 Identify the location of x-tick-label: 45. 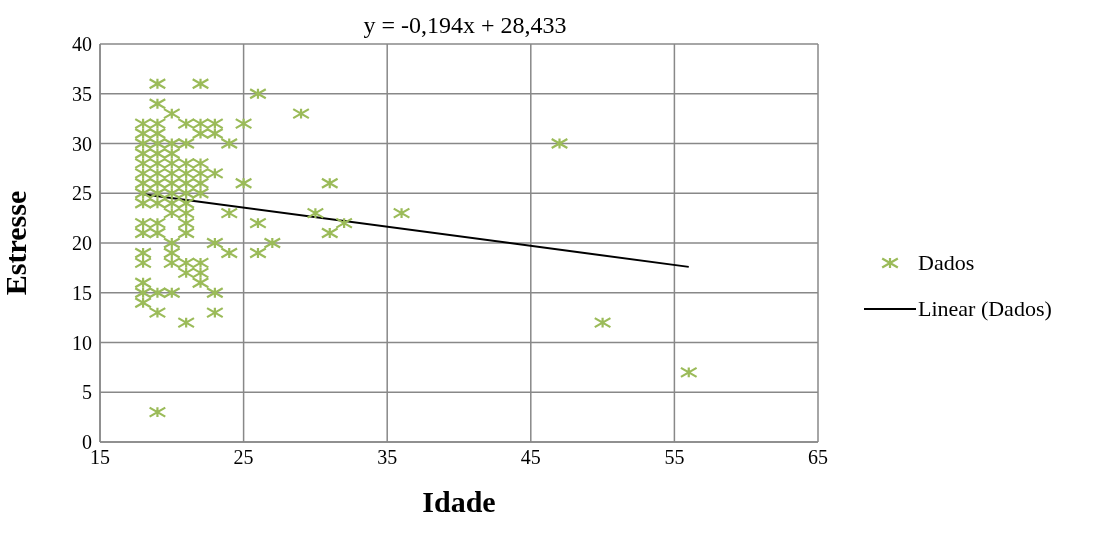
(530, 457).